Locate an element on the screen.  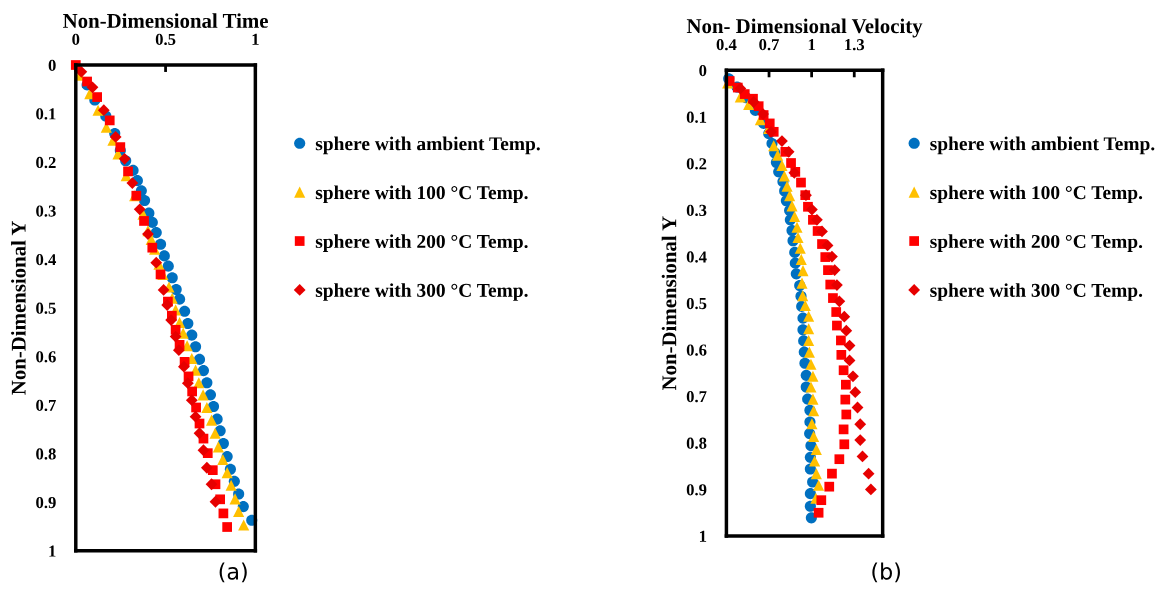
x-tick-label: 0.7 is located at coordinates (769, 45).